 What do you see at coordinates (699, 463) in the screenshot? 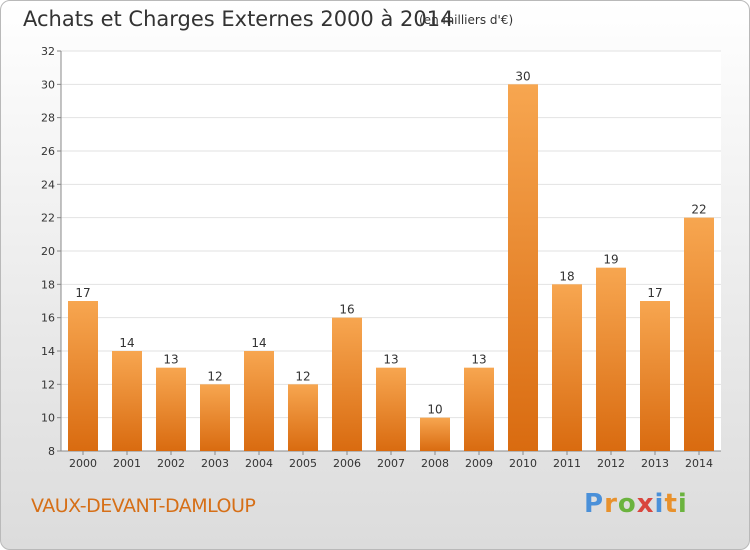
I see `x-tick-label: 2014` at bounding box center [699, 463].